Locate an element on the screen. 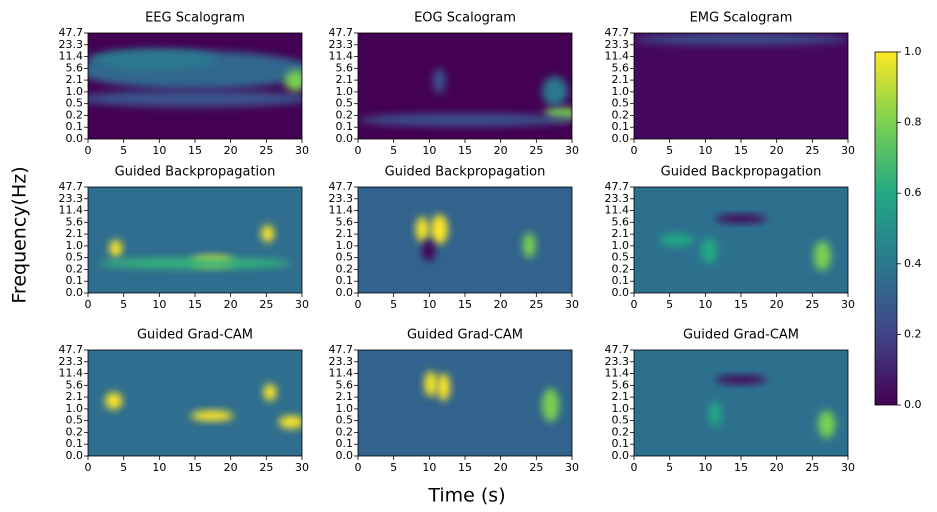 The height and width of the screenshot is (512, 937). panel-title: Guided Grad-CAM is located at coordinates (741, 335).